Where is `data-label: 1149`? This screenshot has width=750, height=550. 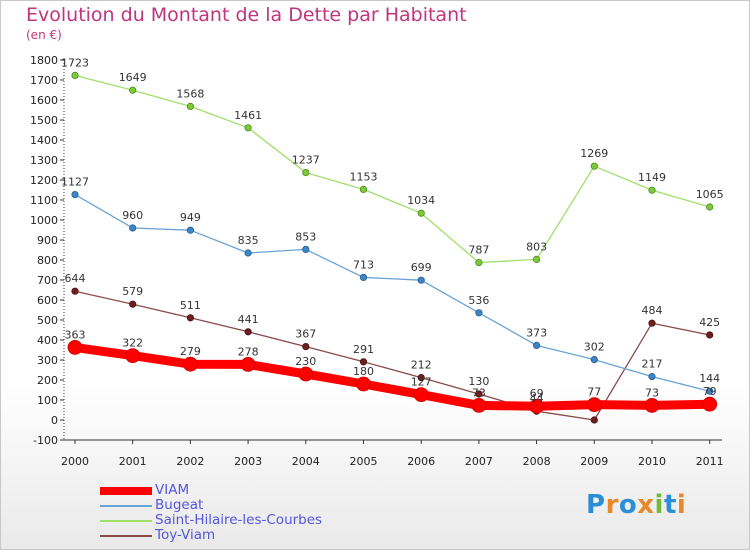 data-label: 1149 is located at coordinates (652, 177).